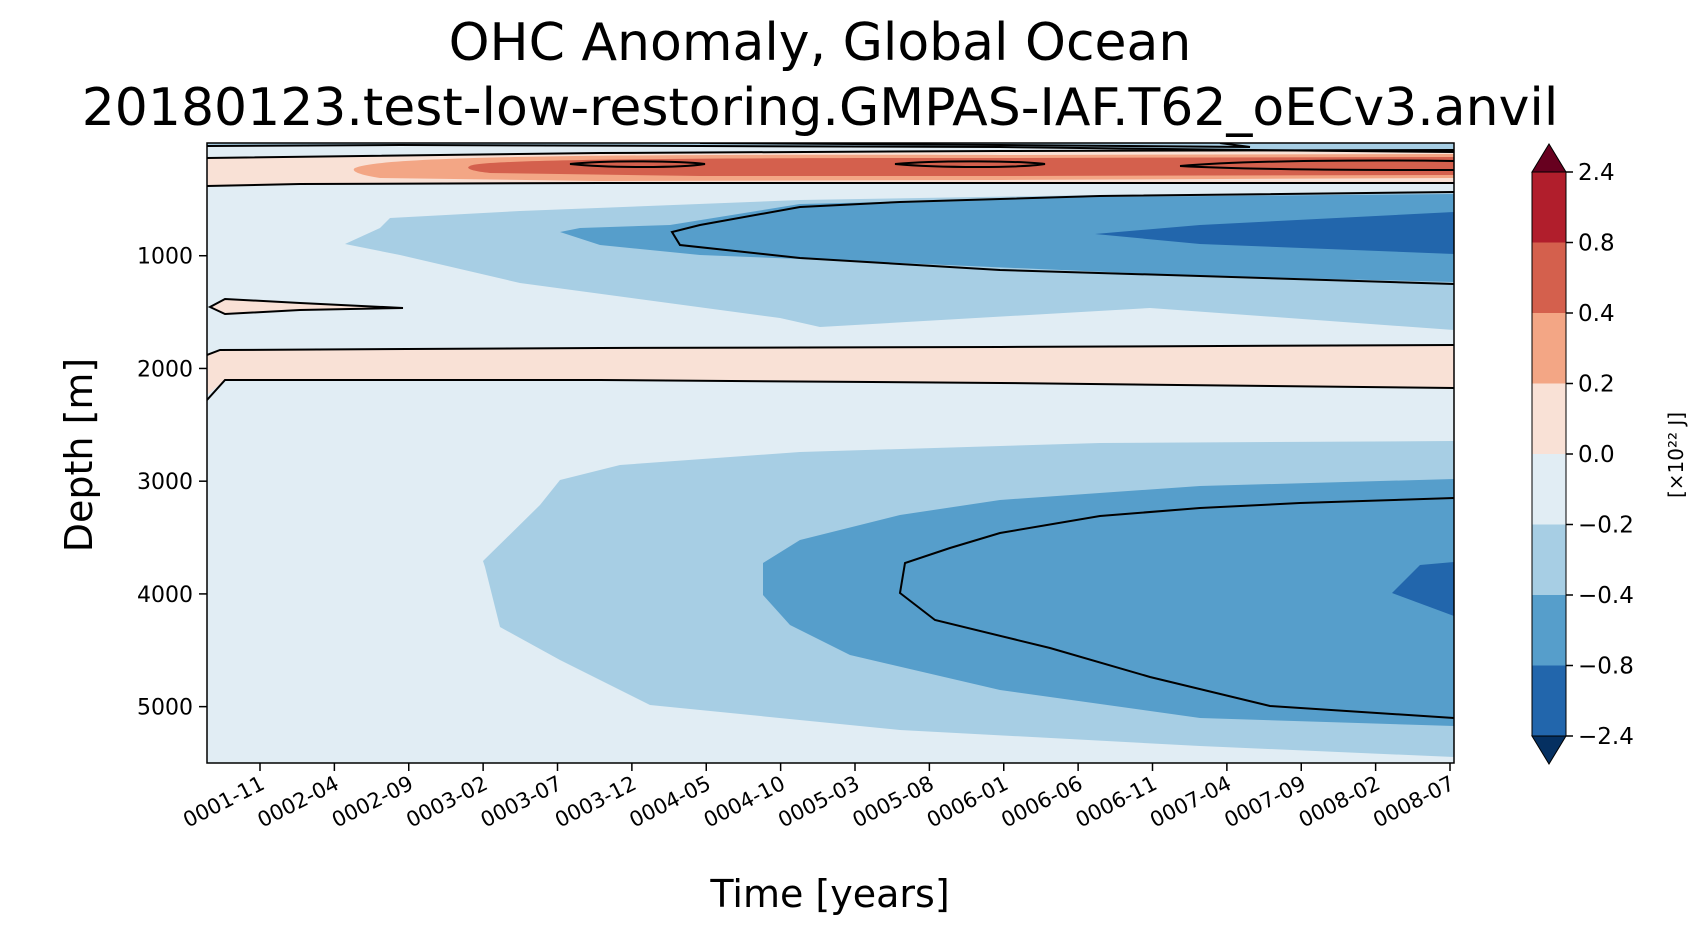 The image size is (1704, 933). What do you see at coordinates (1596, 455) in the screenshot?
I see `colorbar-tick-label: 0.0` at bounding box center [1596, 455].